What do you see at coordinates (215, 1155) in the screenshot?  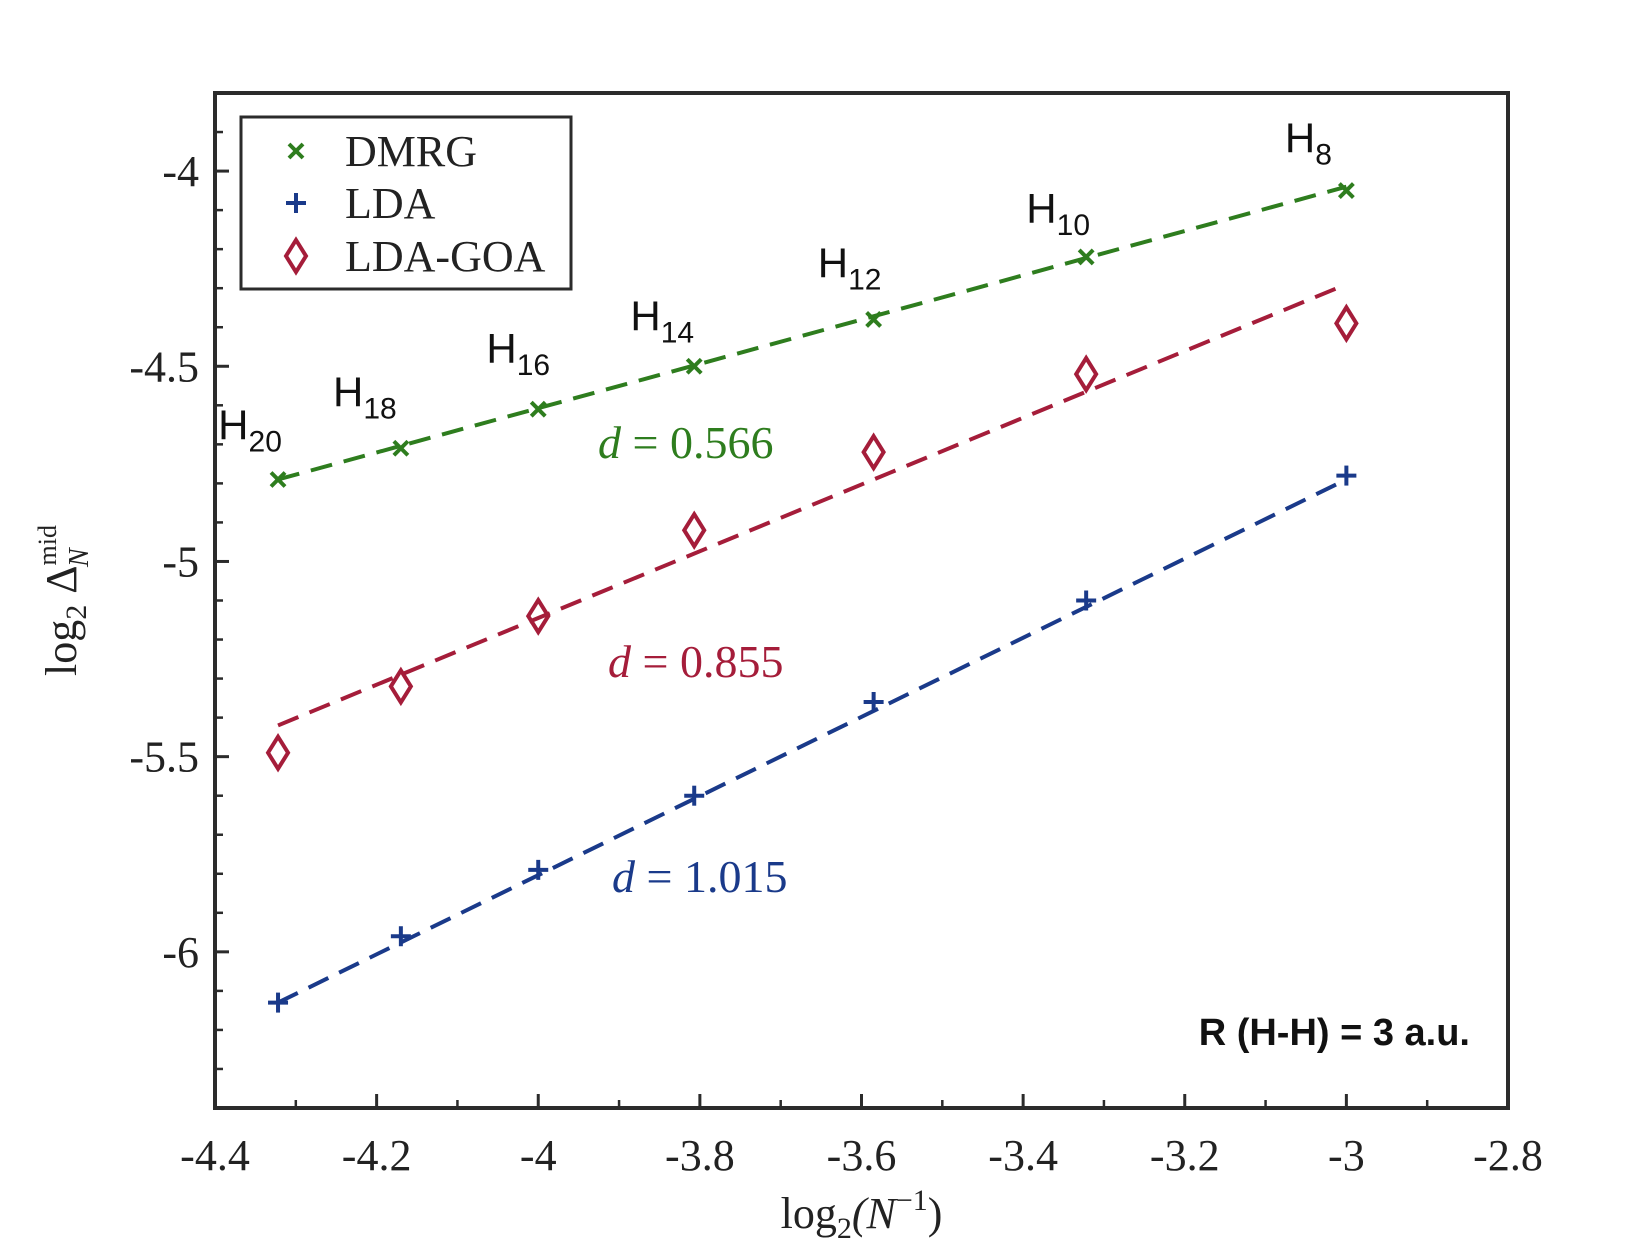 I see `x-tick-label: -4.4` at bounding box center [215, 1155].